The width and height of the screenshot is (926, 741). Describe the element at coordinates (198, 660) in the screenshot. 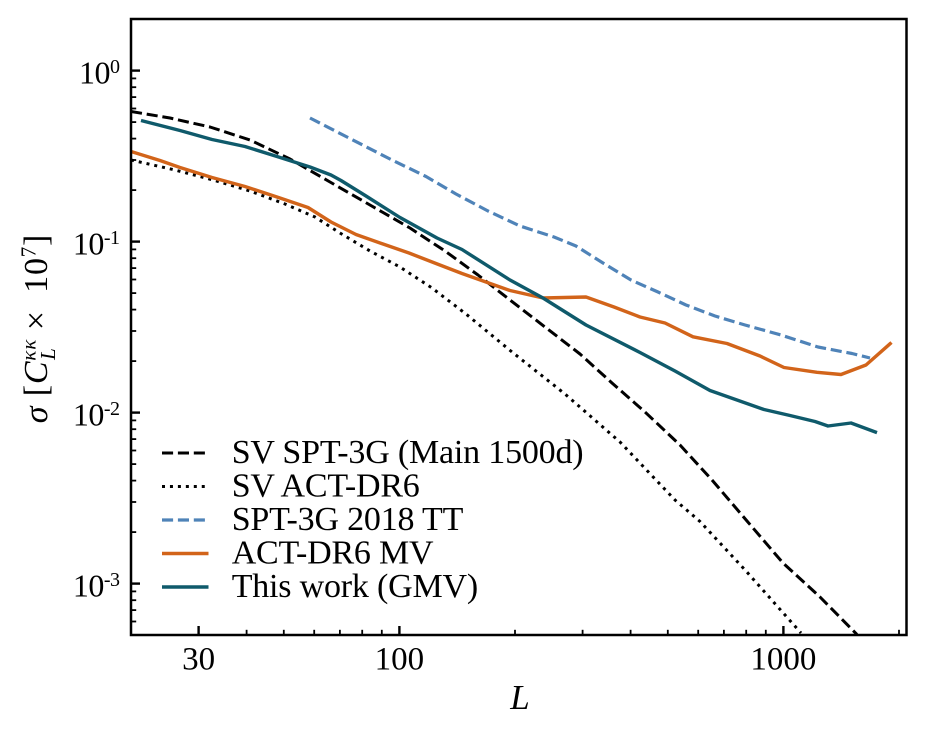

I see `svg-text: 30` at that location.